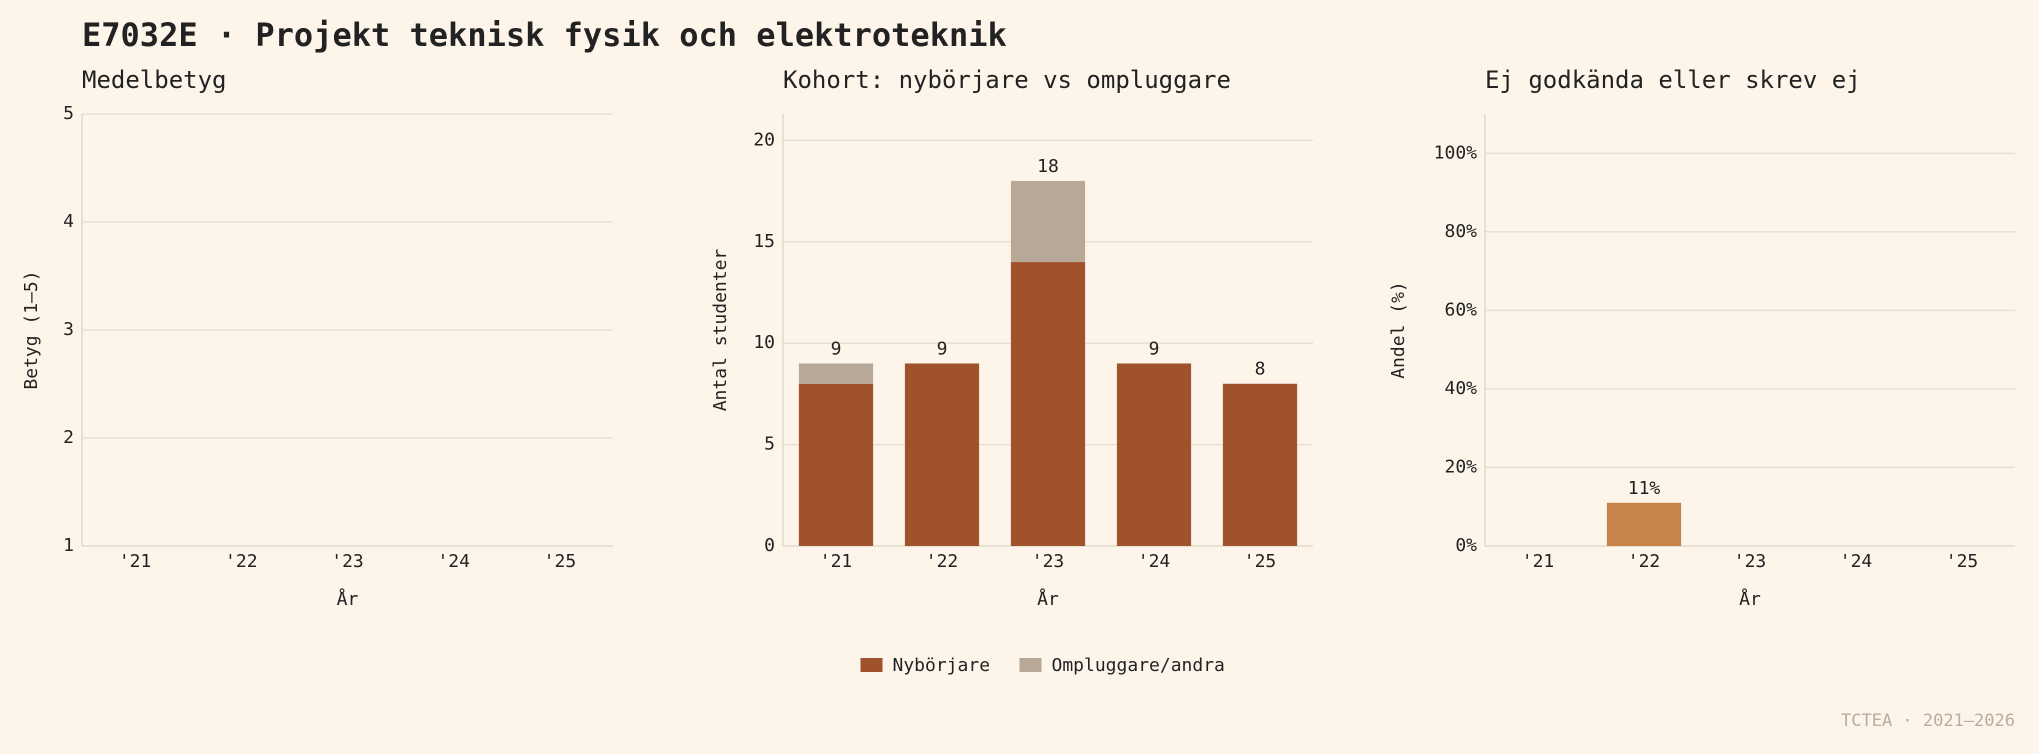 The height and width of the screenshot is (754, 2039). I want to click on y-tick-label: 3, so click(68, 329).